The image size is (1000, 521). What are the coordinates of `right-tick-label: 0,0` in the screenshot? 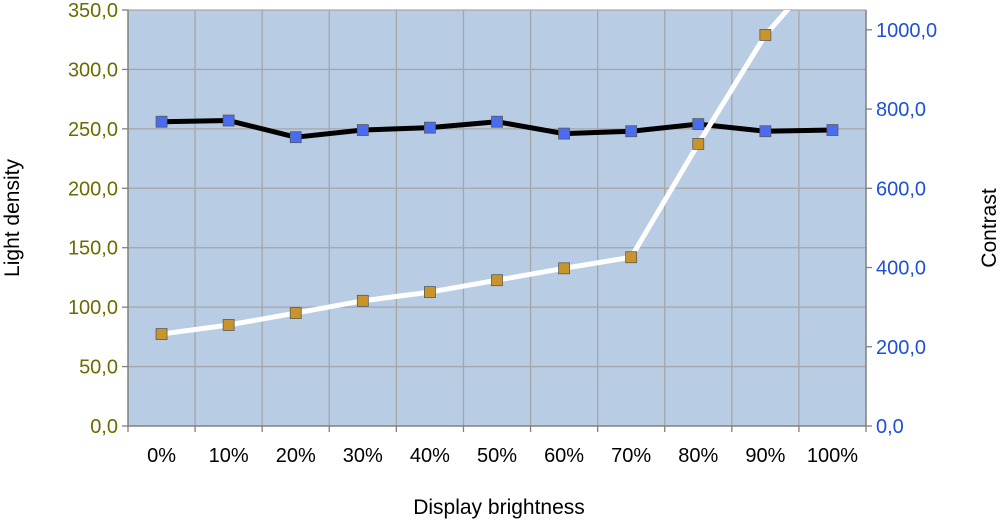 It's located at (890, 427).